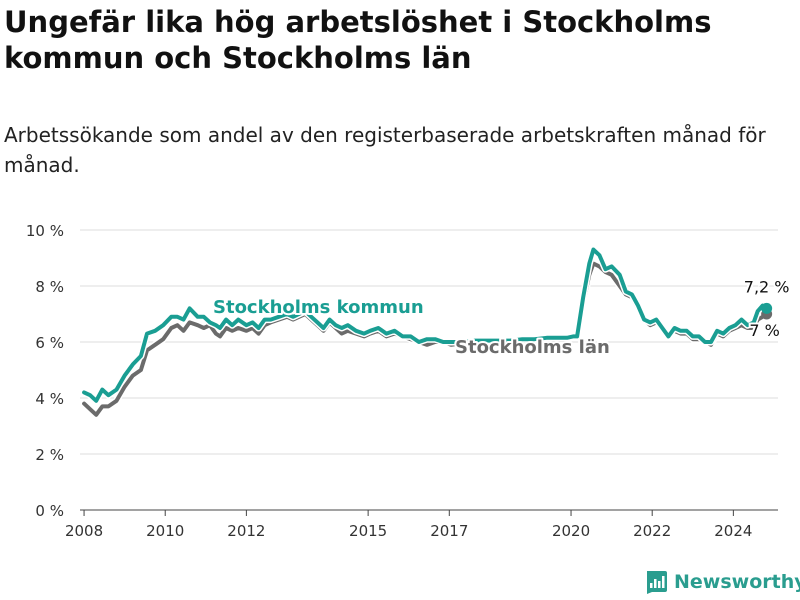 This screenshot has width=800, height=600. What do you see at coordinates (657, 582) in the screenshot?
I see `newsworthy-logo-icon` at bounding box center [657, 582].